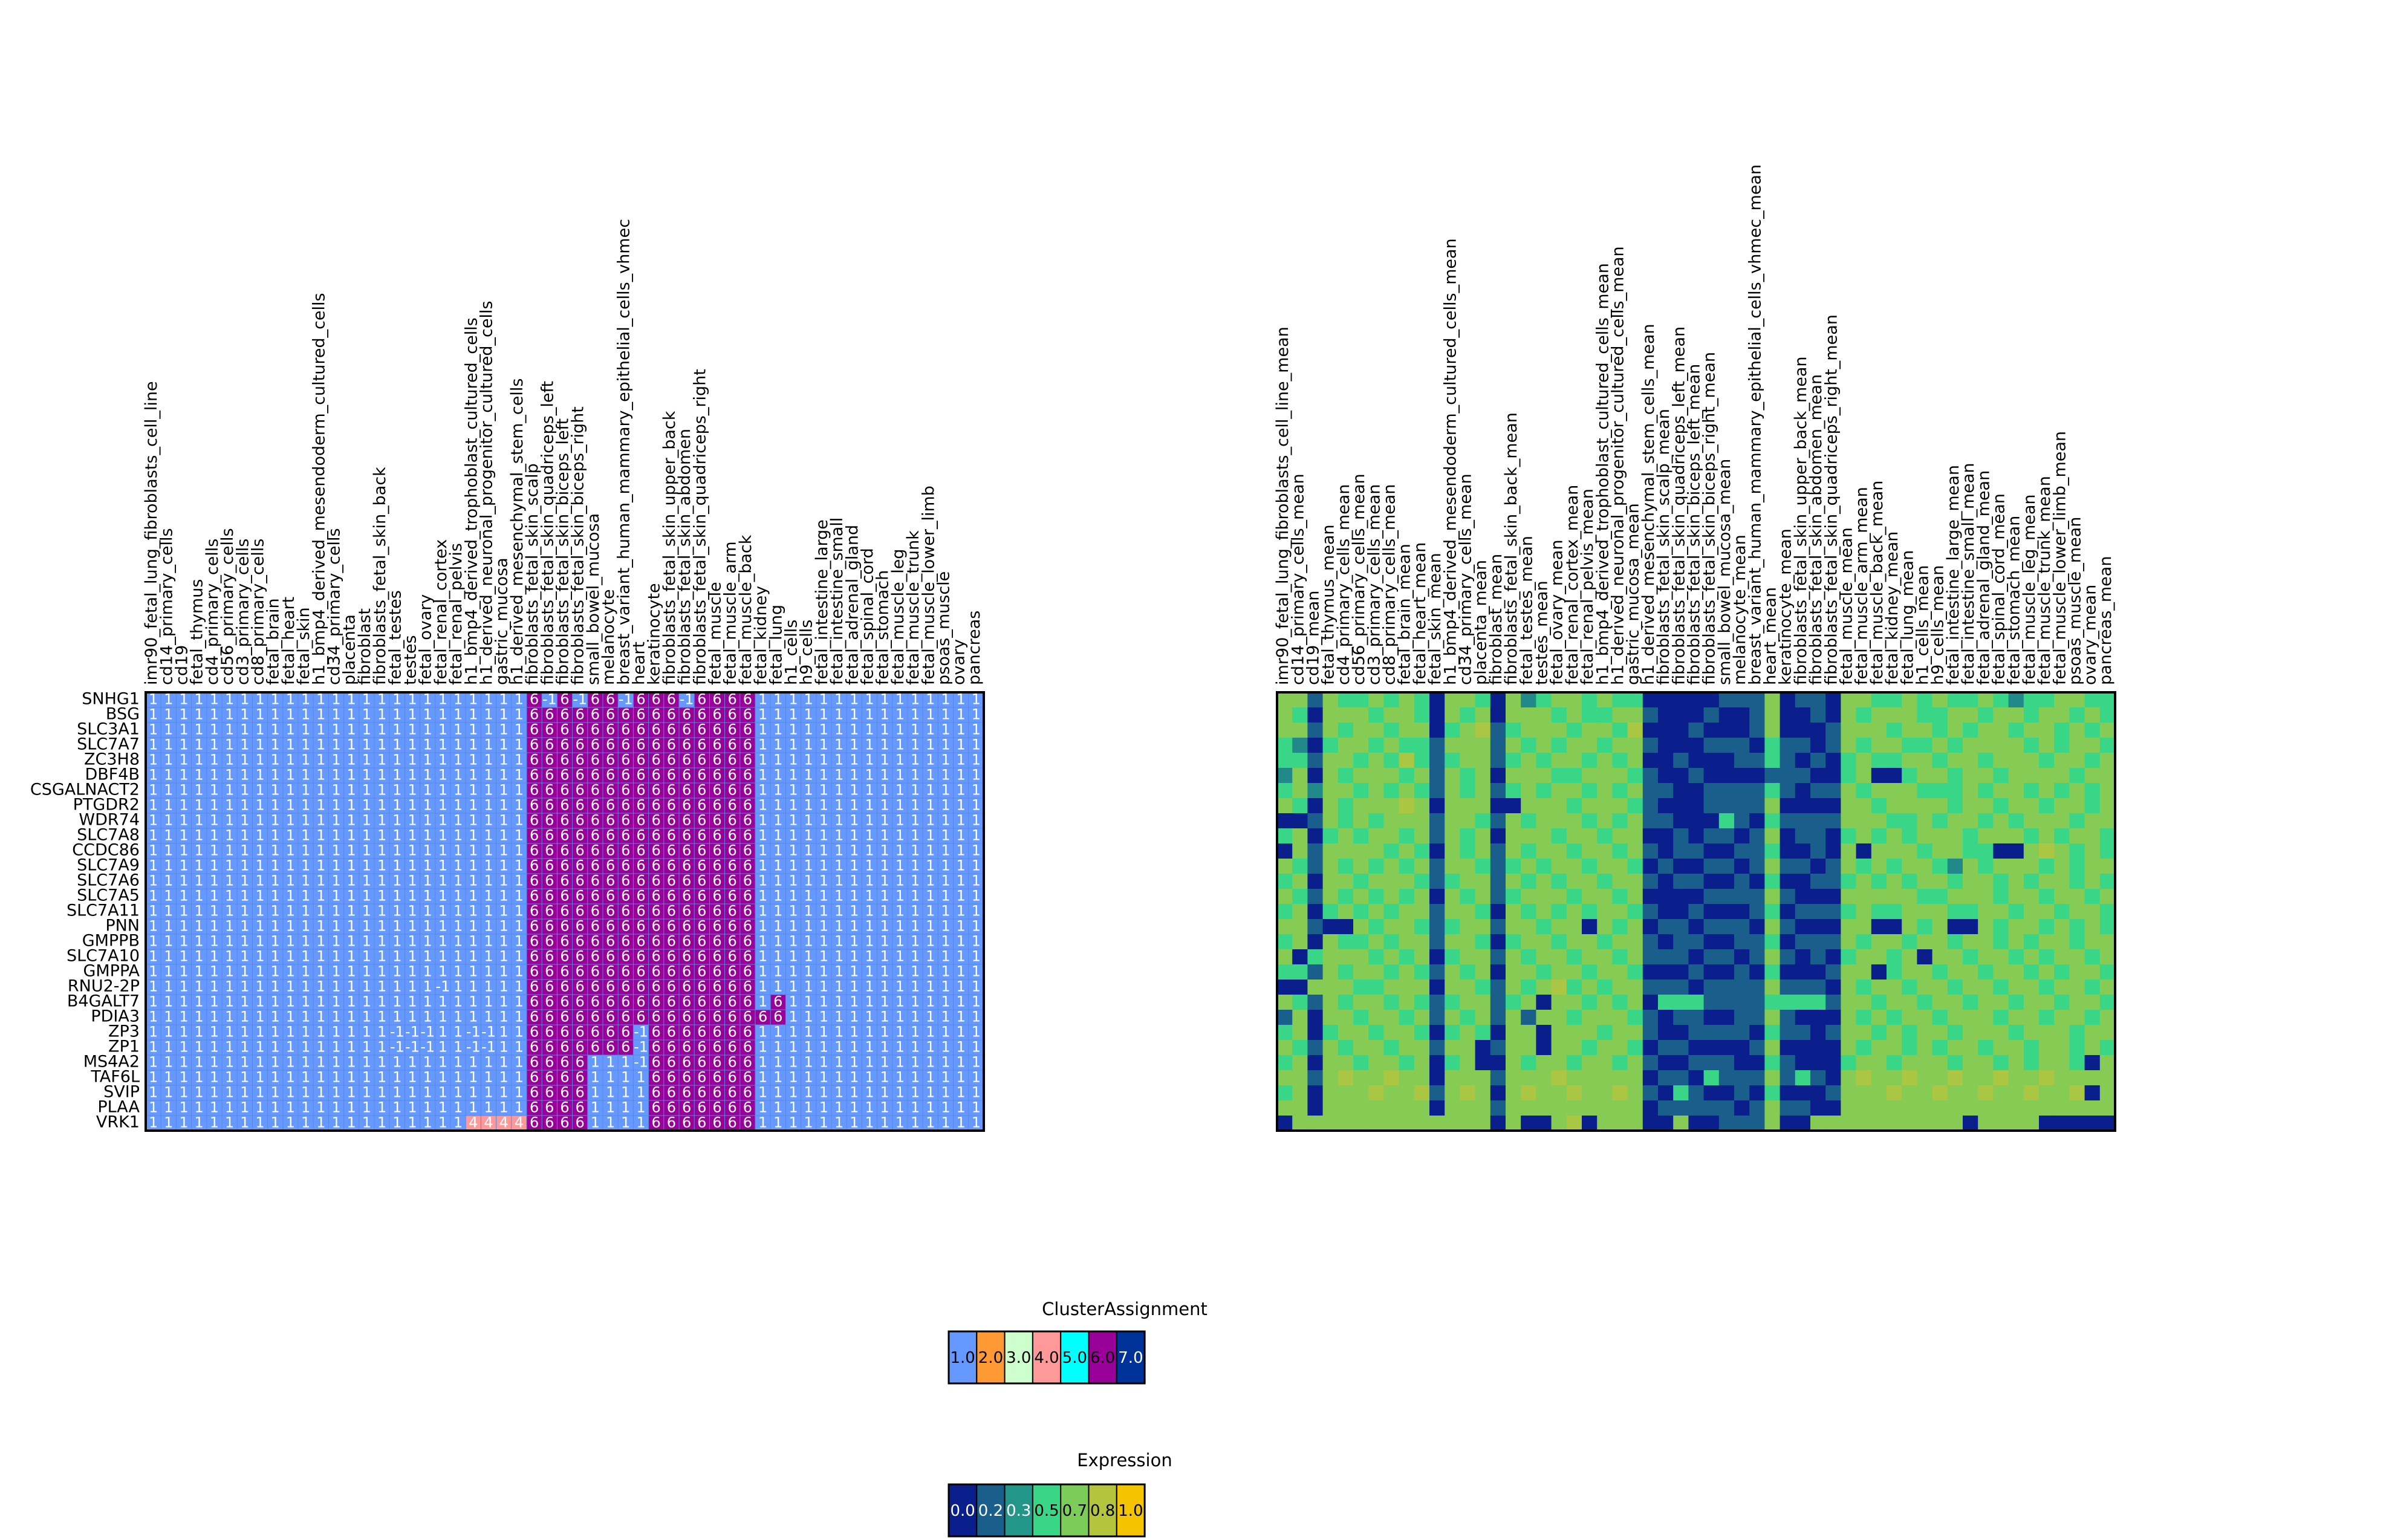  I want to click on column-label: fetal_brain, so click(273, 642).